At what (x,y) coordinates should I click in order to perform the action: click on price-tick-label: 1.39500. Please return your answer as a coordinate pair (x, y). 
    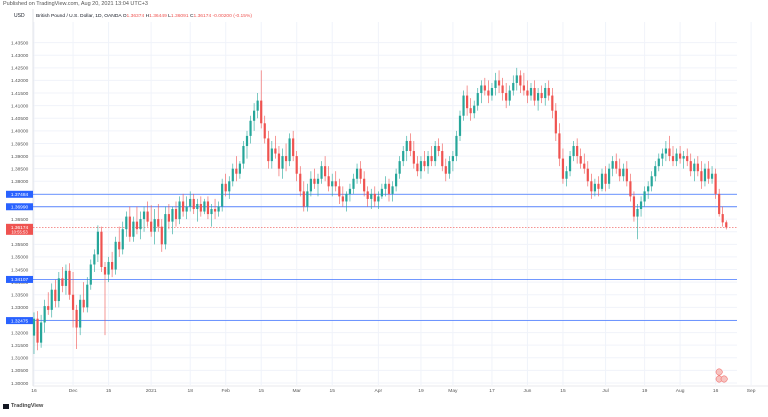
    Looking at the image, I should click on (20, 144).